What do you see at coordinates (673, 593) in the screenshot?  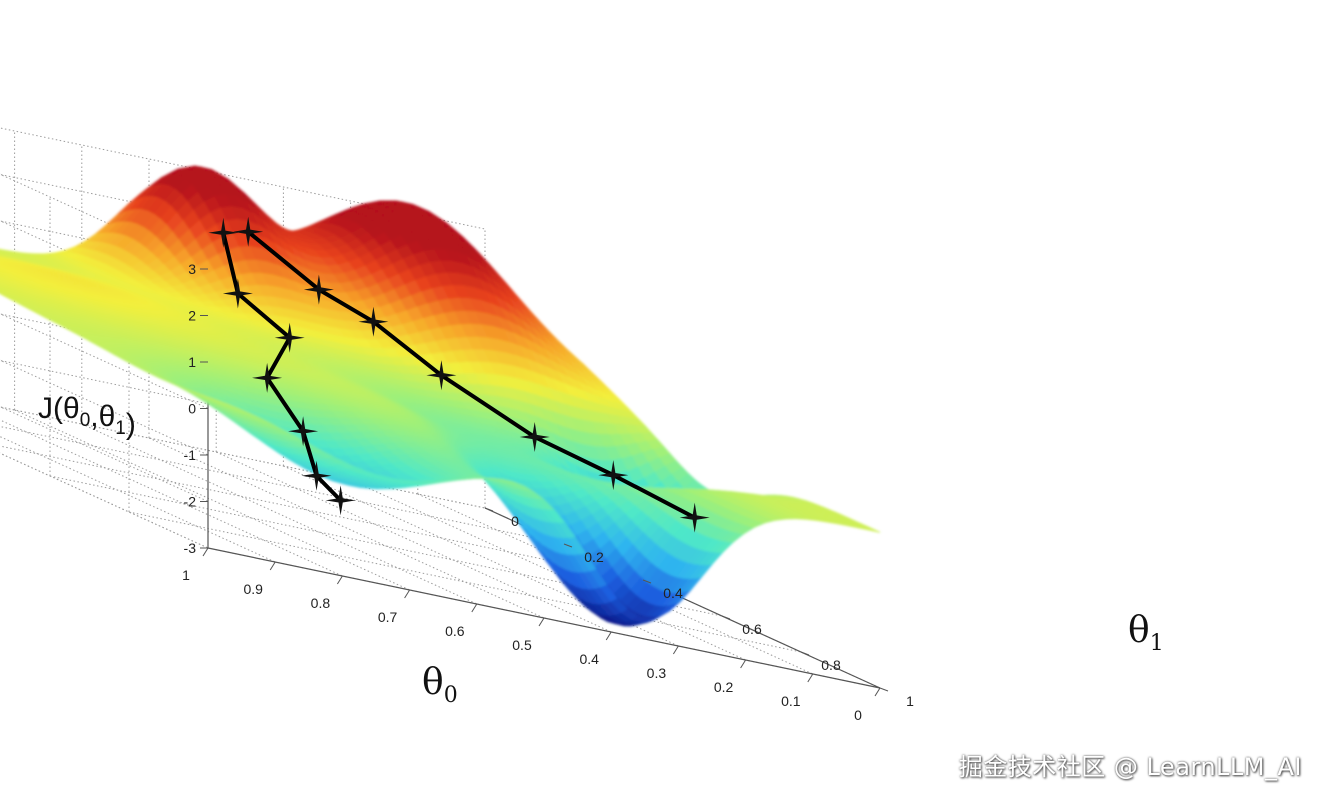 I see `y-tick-label: 0.4` at bounding box center [673, 593].